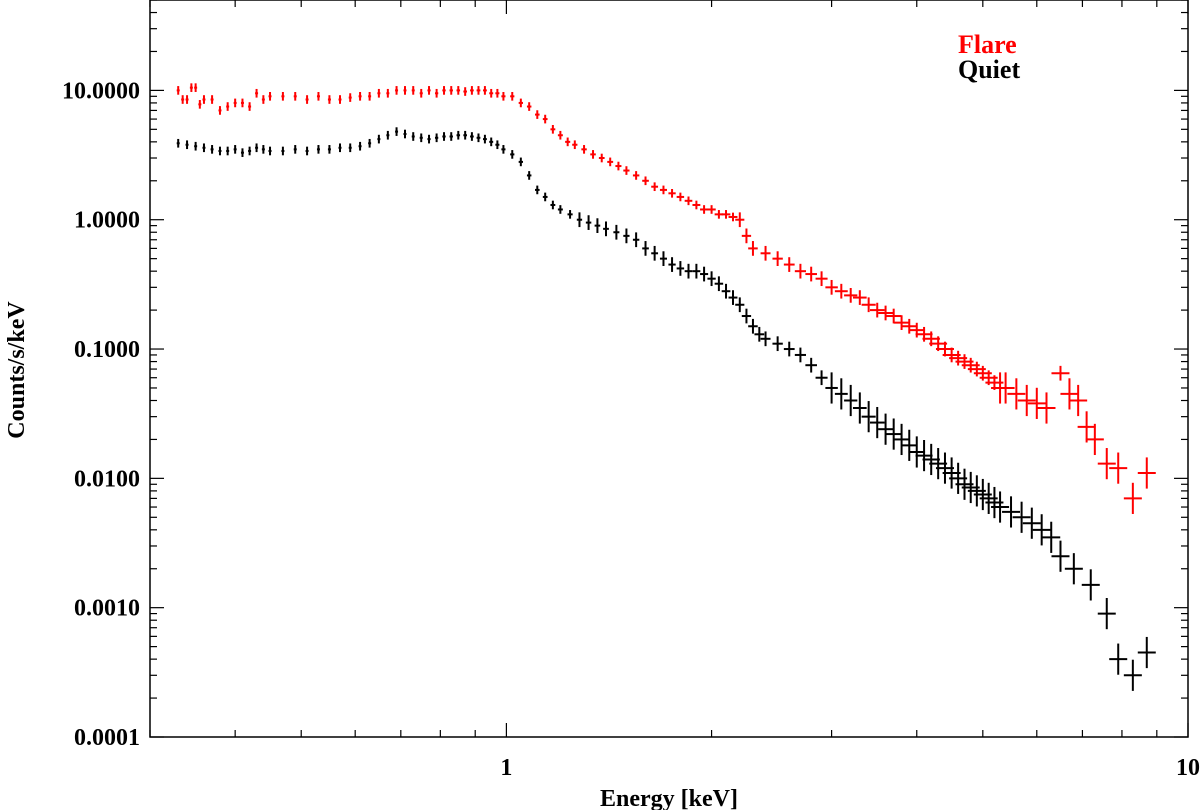  I want to click on y-tick-label: 0.0001, so click(107, 738).